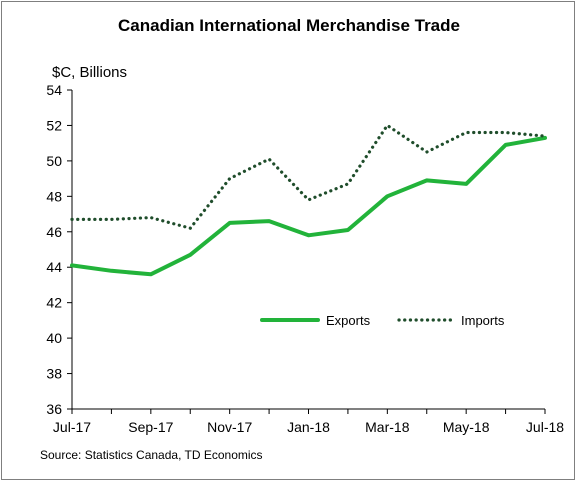  I want to click on y-tick-label-46: 46, so click(54, 232).